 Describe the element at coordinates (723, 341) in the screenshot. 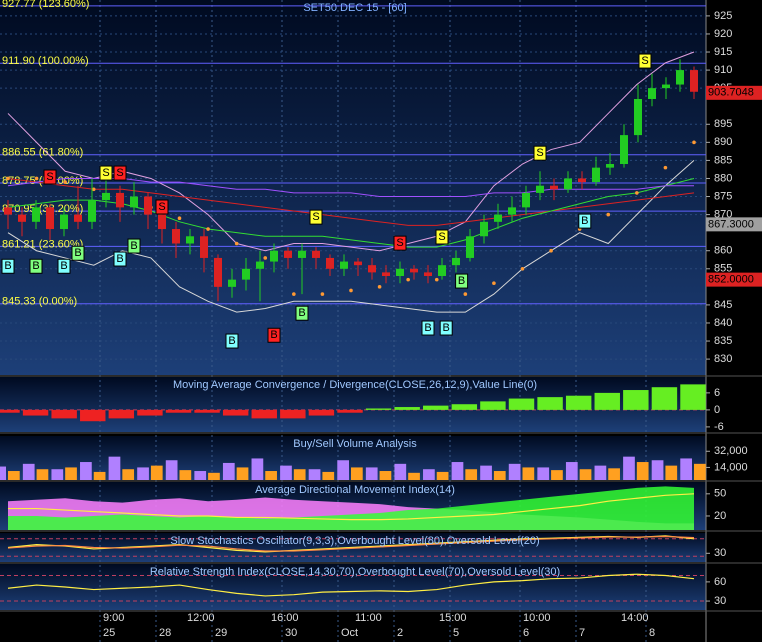

I see `y-tick-label: 835` at that location.